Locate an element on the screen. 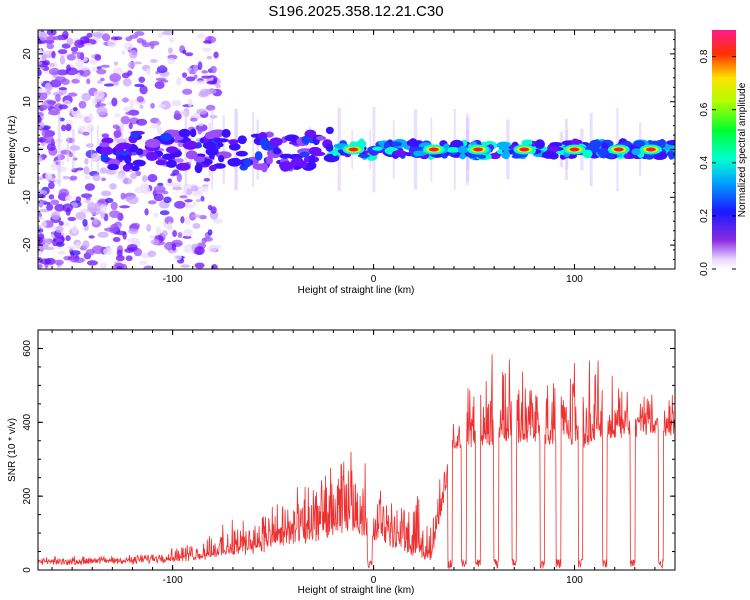 The height and width of the screenshot is (600, 750). spectrogram-xtick-label: 100 is located at coordinates (574, 279).